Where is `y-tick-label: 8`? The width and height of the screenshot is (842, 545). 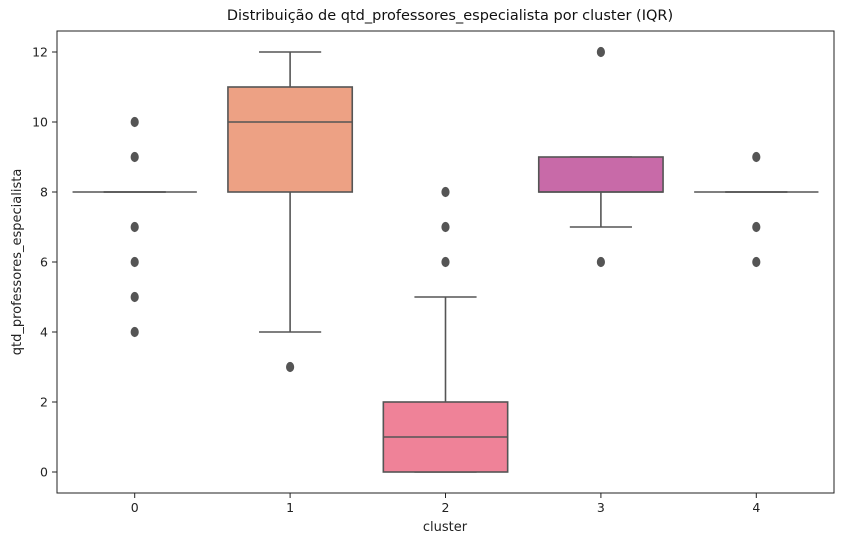
y-tick-label: 8 is located at coordinates (44, 192).